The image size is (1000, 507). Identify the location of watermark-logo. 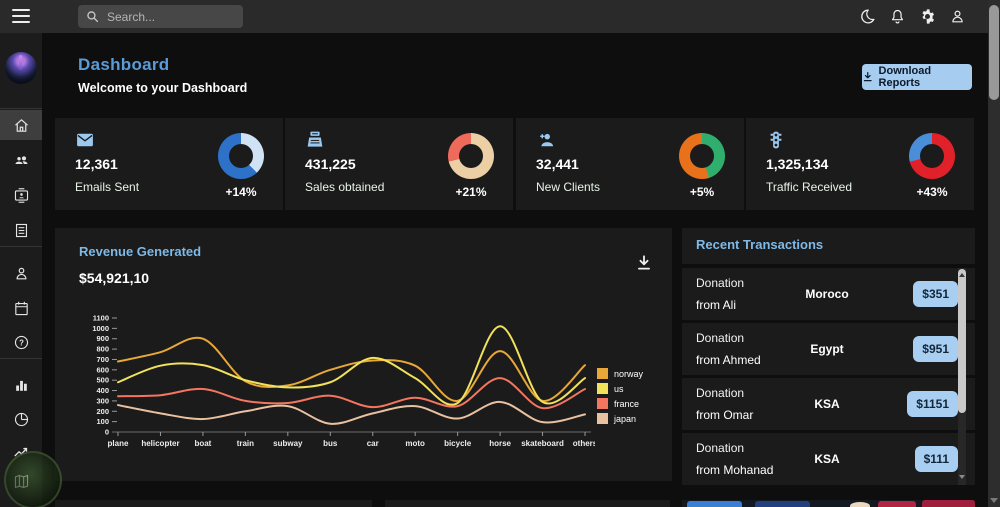
(33, 479).